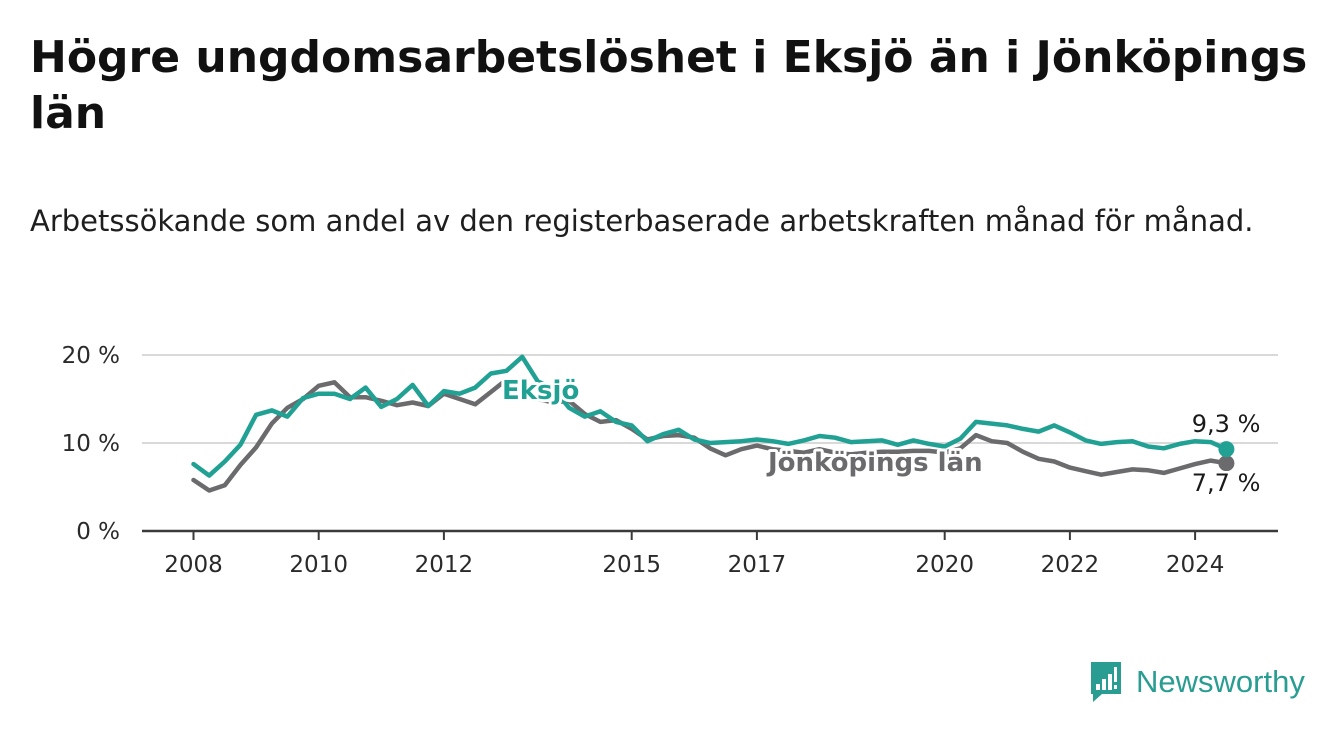 Image resolution: width=1340 pixels, height=734 pixels. What do you see at coordinates (694, 554) in the screenshot?
I see `x-axis-ticks: 2008 2010 2012 2015 2017 2020 2022 2024` at bounding box center [694, 554].